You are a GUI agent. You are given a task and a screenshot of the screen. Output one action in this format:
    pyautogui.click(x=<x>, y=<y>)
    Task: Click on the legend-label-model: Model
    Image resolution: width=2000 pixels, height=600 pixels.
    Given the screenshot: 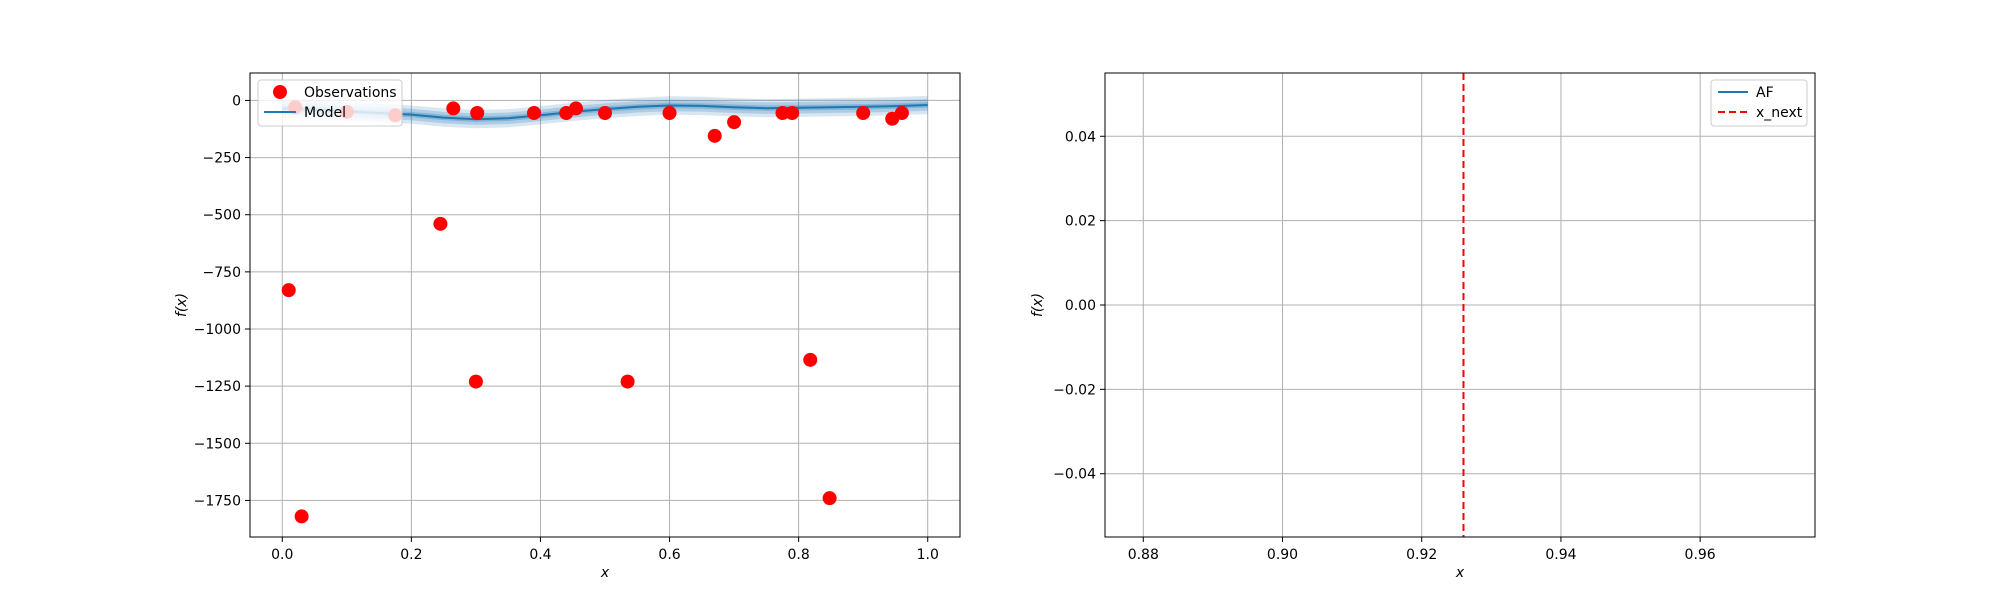 What is the action you would take?
    pyautogui.click(x=325, y=113)
    